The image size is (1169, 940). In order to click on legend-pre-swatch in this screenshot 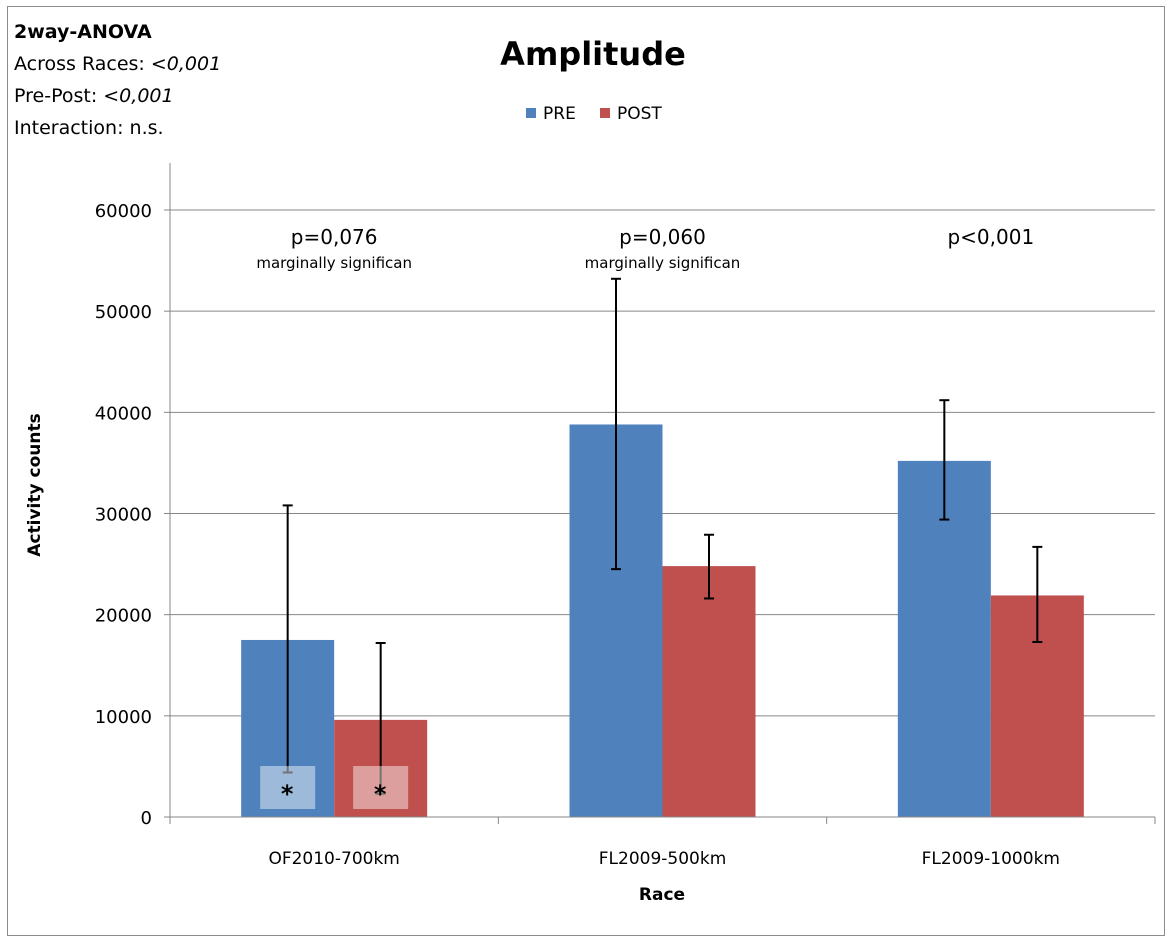, I will do `click(531, 113)`.